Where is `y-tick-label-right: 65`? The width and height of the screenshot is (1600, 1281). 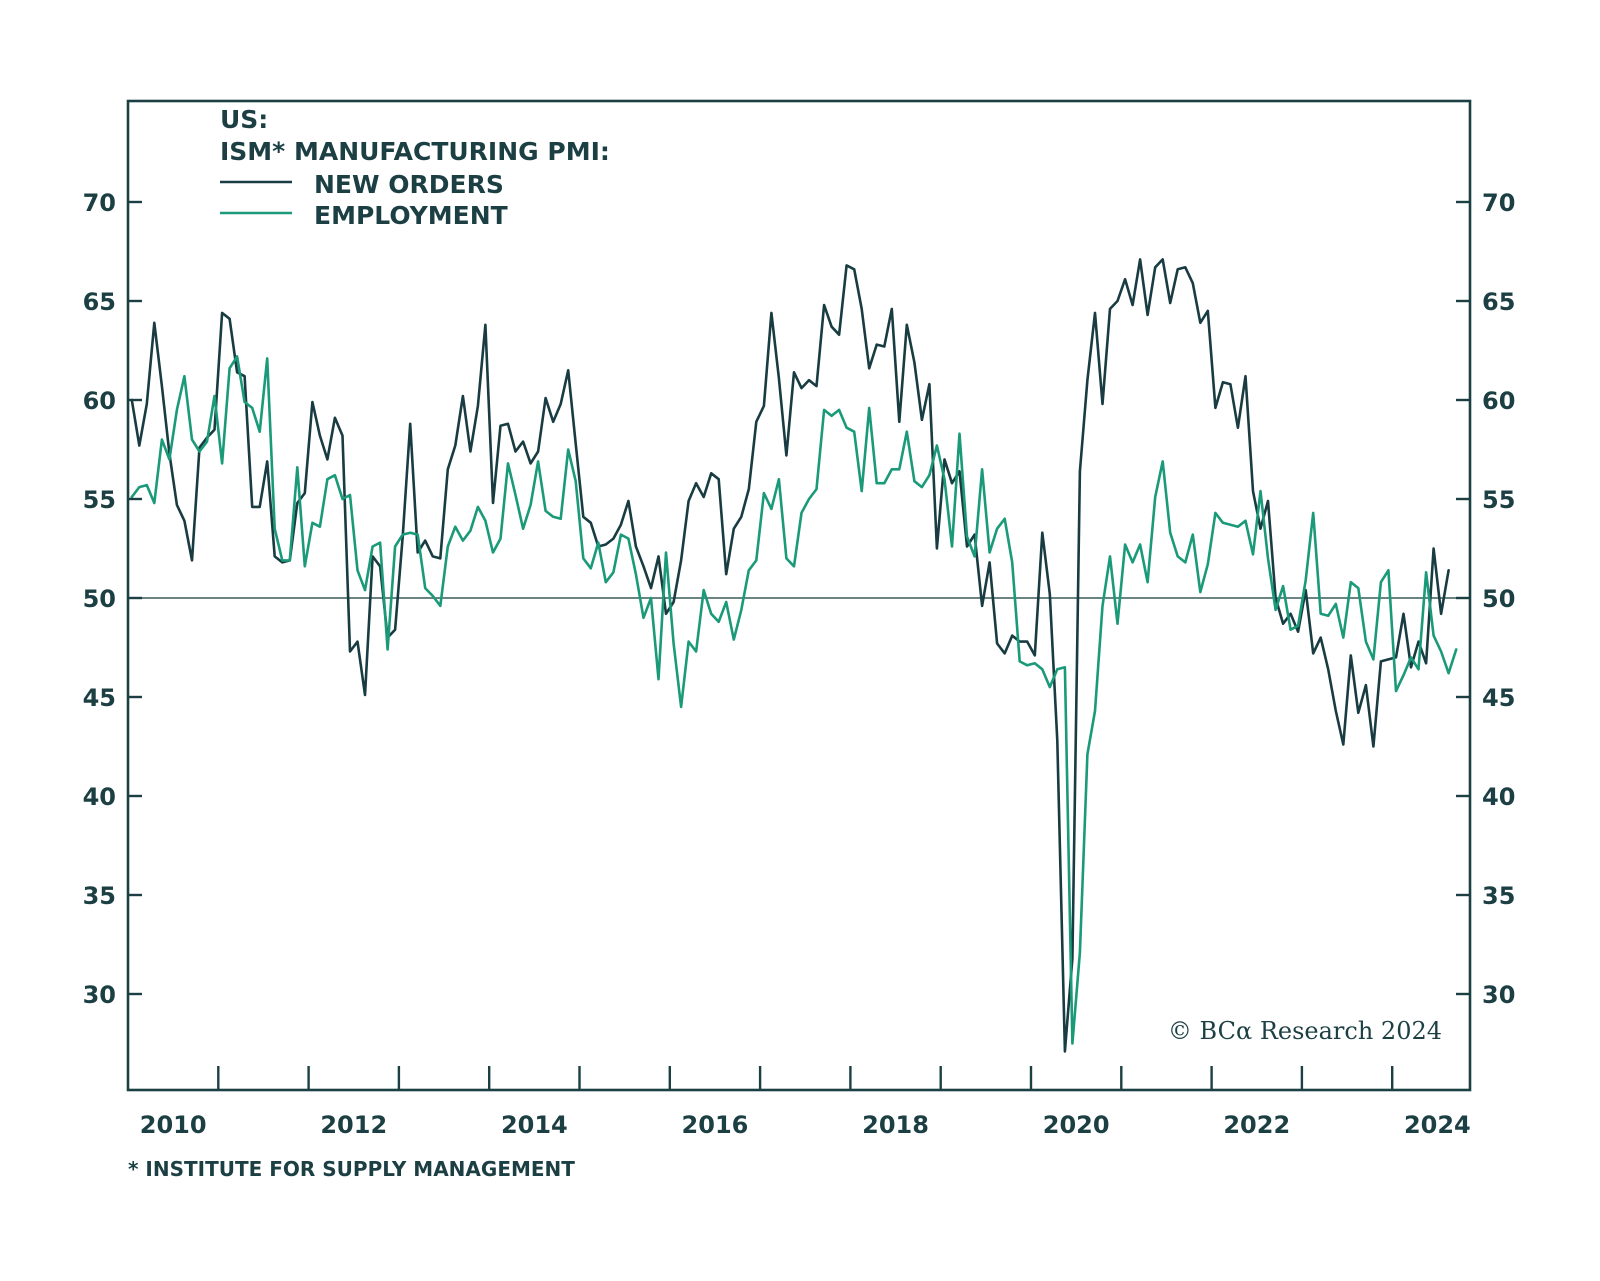
y-tick-label-right: 65 is located at coordinates (1498, 302).